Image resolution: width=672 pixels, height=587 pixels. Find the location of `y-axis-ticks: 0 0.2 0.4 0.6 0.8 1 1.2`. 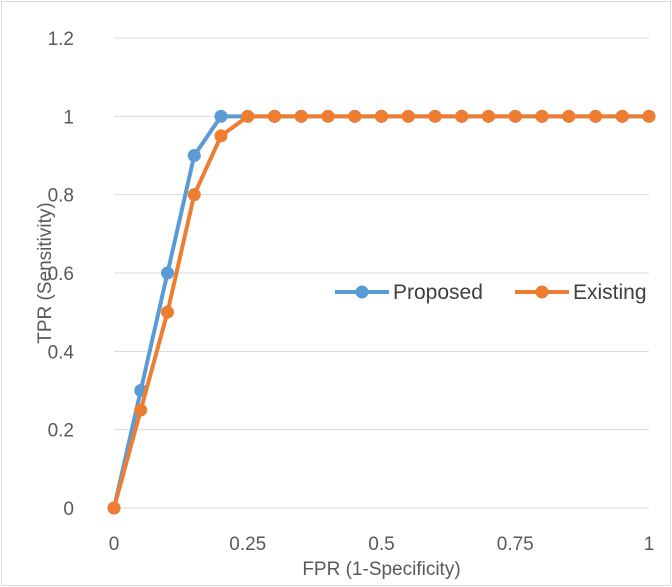

y-axis-ticks: 0 0.2 0.4 0.6 0.8 1 1.2 is located at coordinates (61, 274).